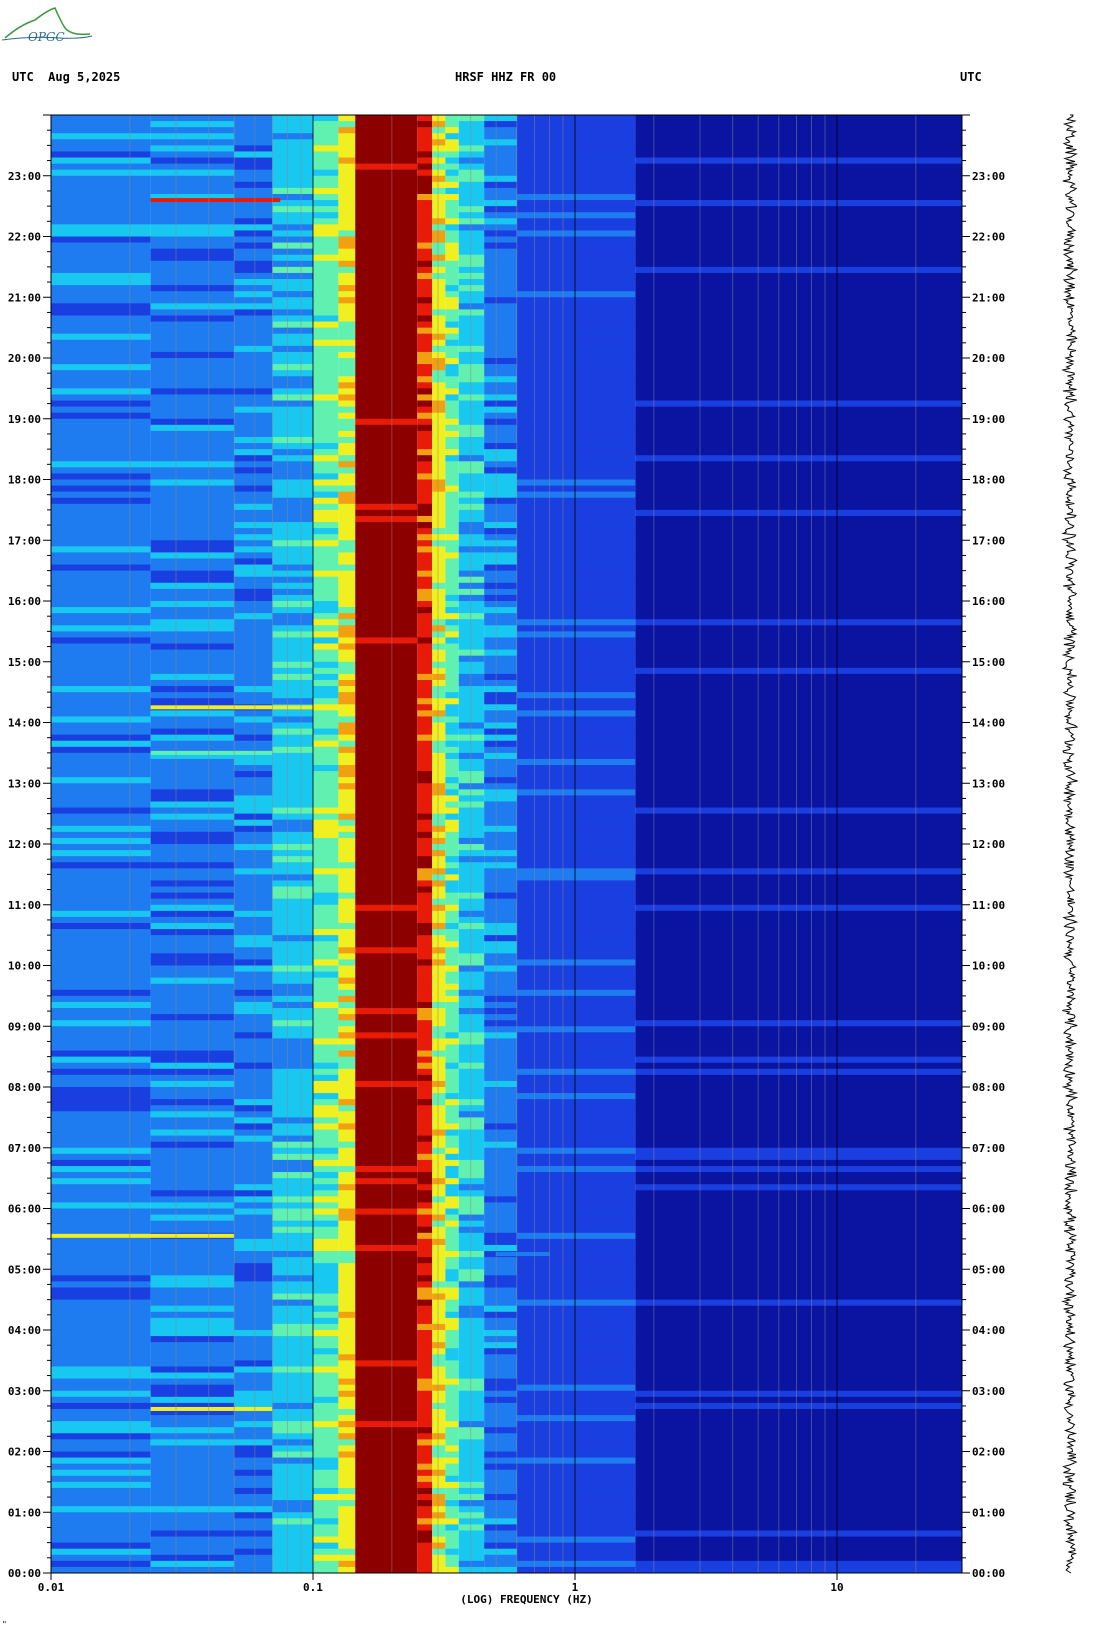 The width and height of the screenshot is (1102, 1634). Describe the element at coordinates (231, 707) in the screenshot. I see `event-streak` at that location.